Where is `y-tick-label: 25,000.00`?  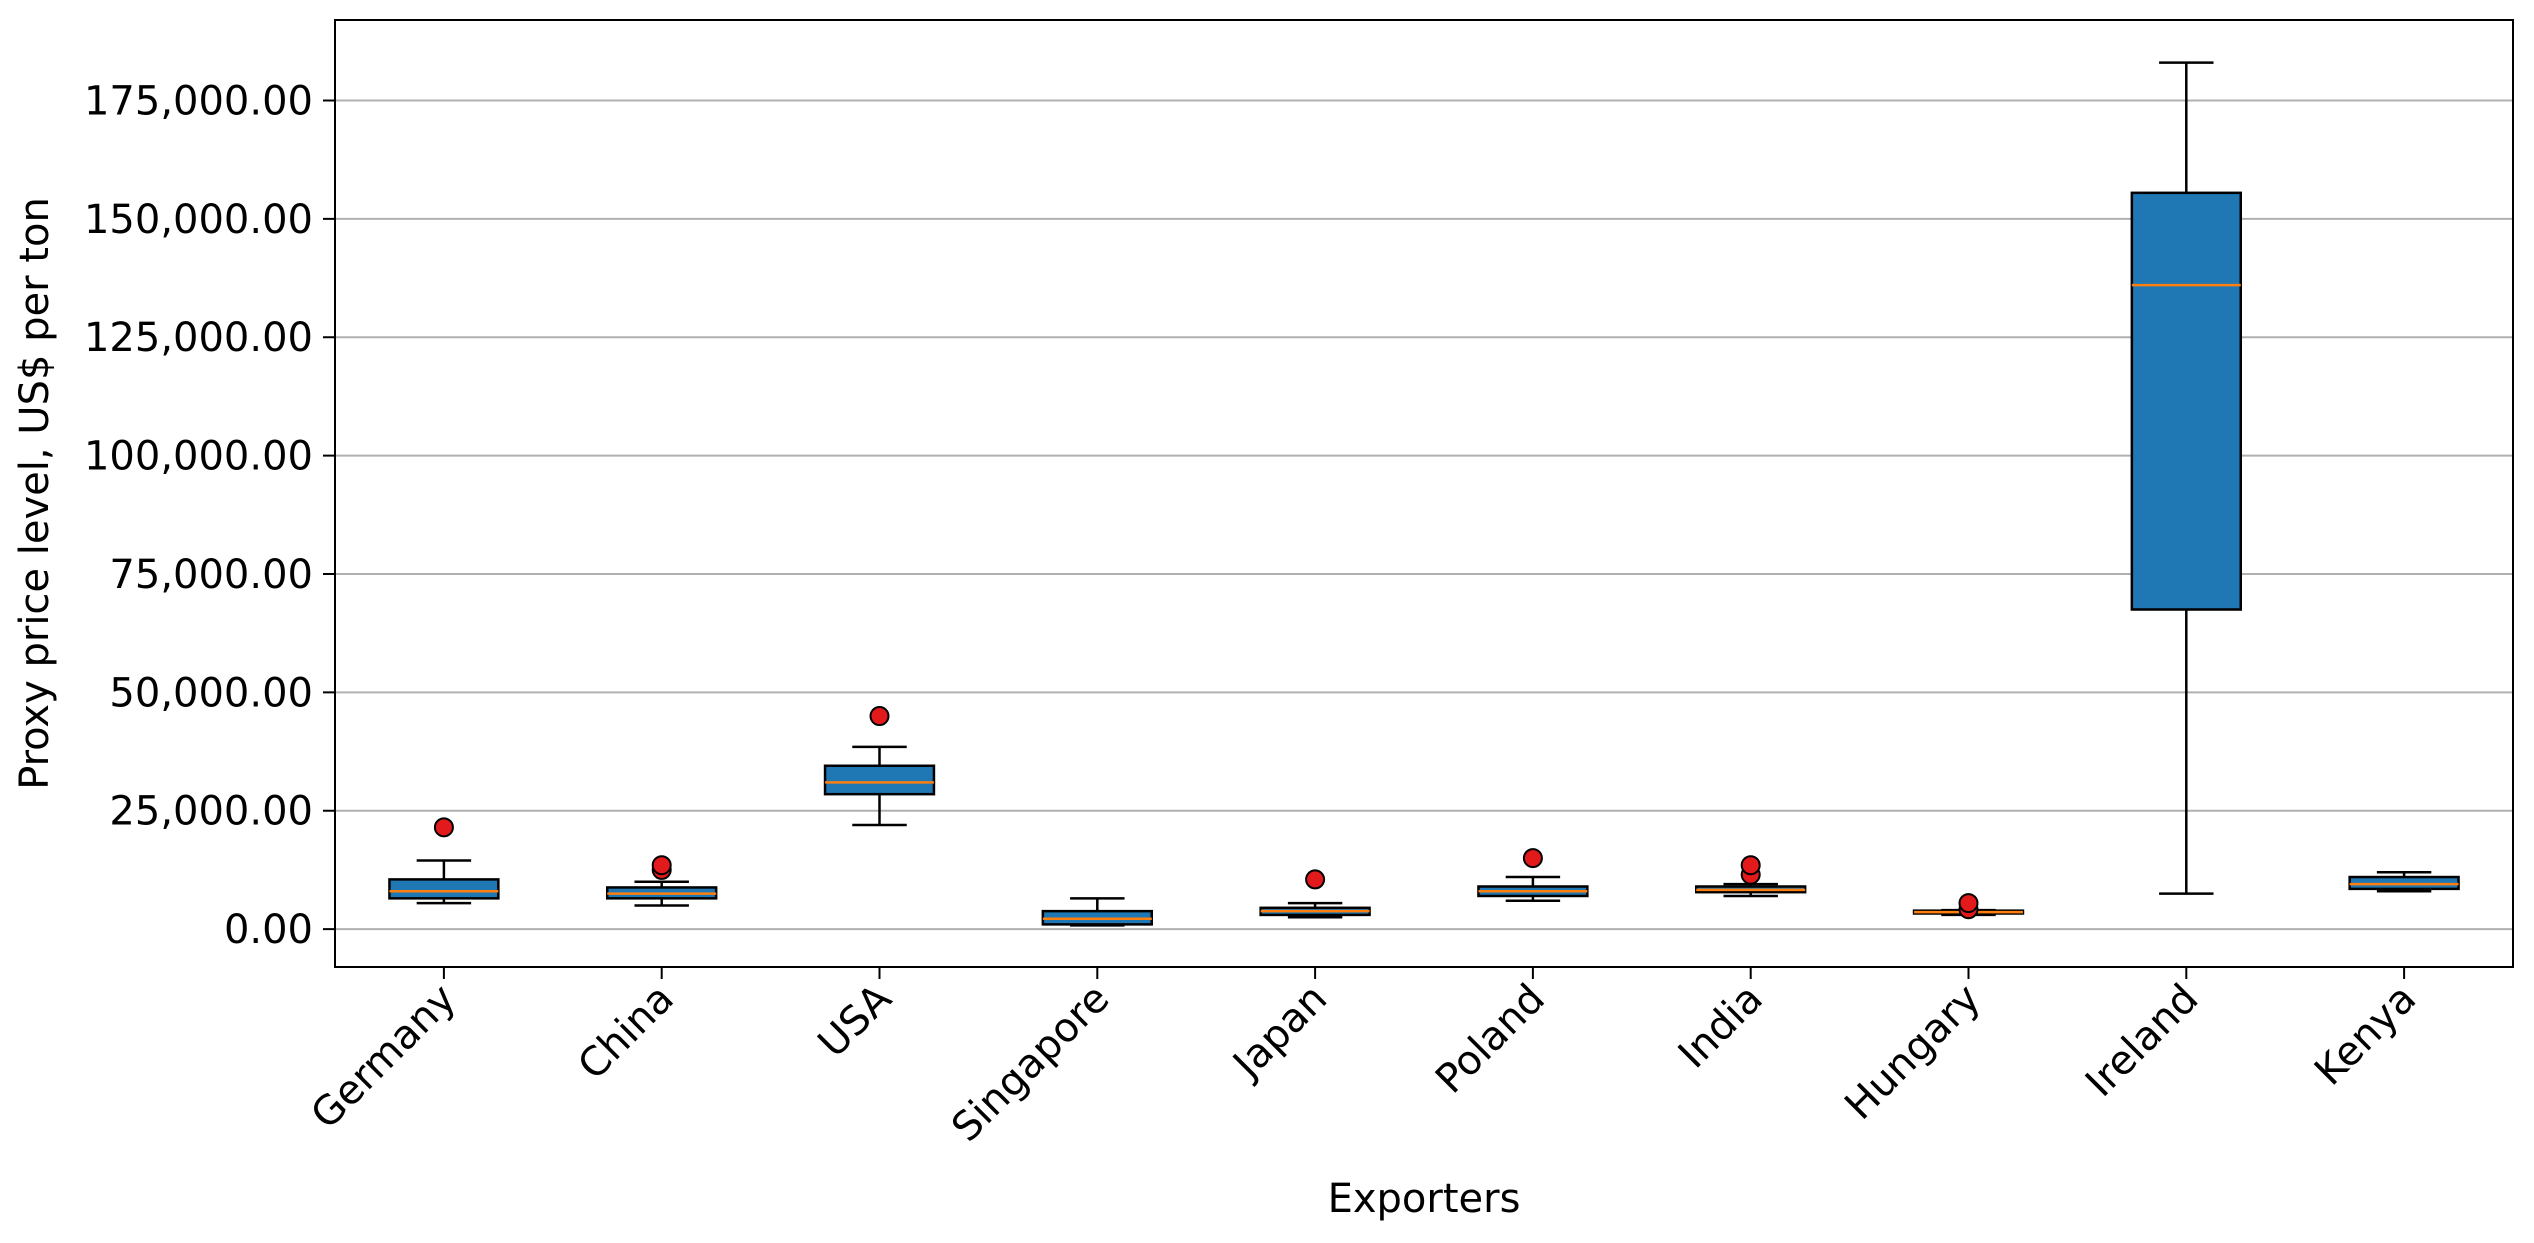 y-tick-label: 25,000.00 is located at coordinates (211, 812).